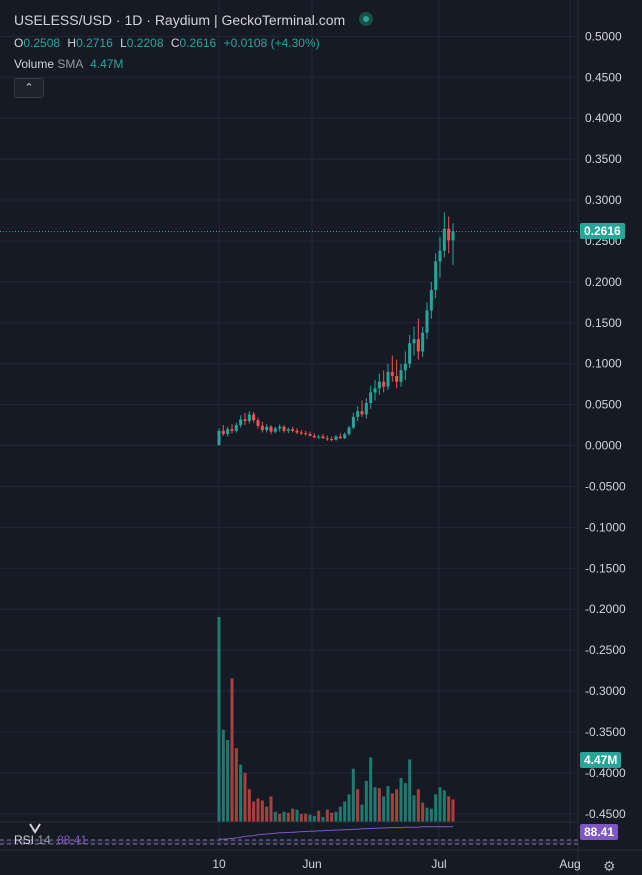 This screenshot has width=642, height=875. I want to click on rsi-legend: RSI 14 88.41, so click(50, 840).